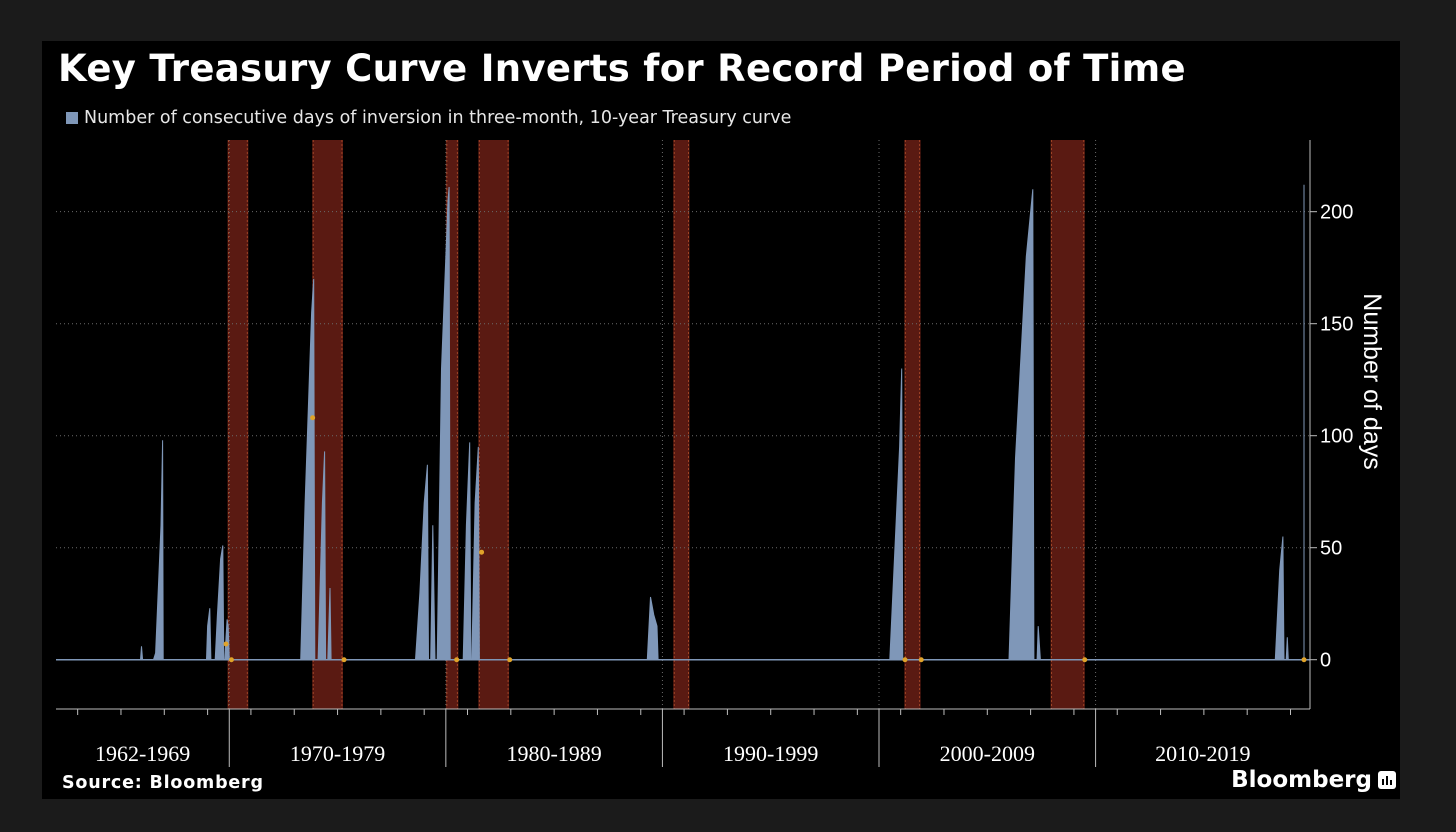 Image resolution: width=1456 pixels, height=832 pixels. I want to click on x-period-label: 1970-1979, so click(337, 753).